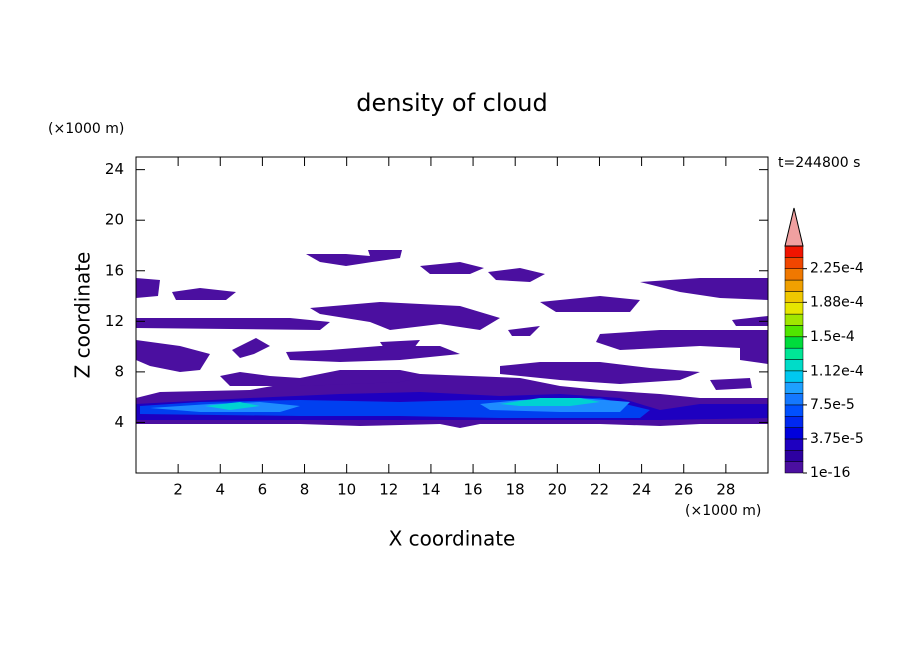  What do you see at coordinates (83, 315) in the screenshot?
I see `y-axis-title: Z coordinate` at bounding box center [83, 315].